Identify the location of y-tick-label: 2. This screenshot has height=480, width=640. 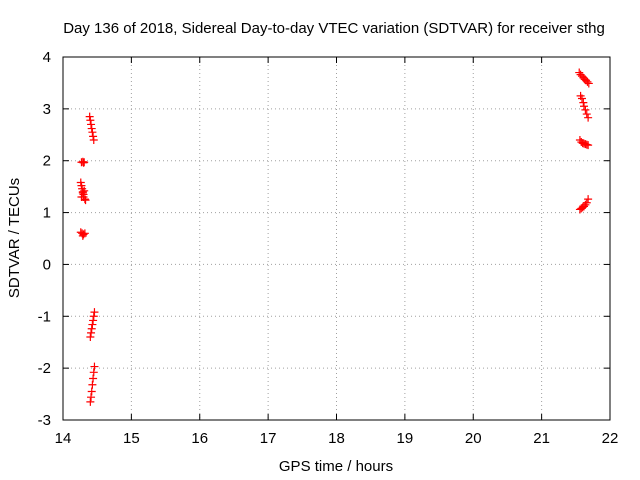
(47, 161).